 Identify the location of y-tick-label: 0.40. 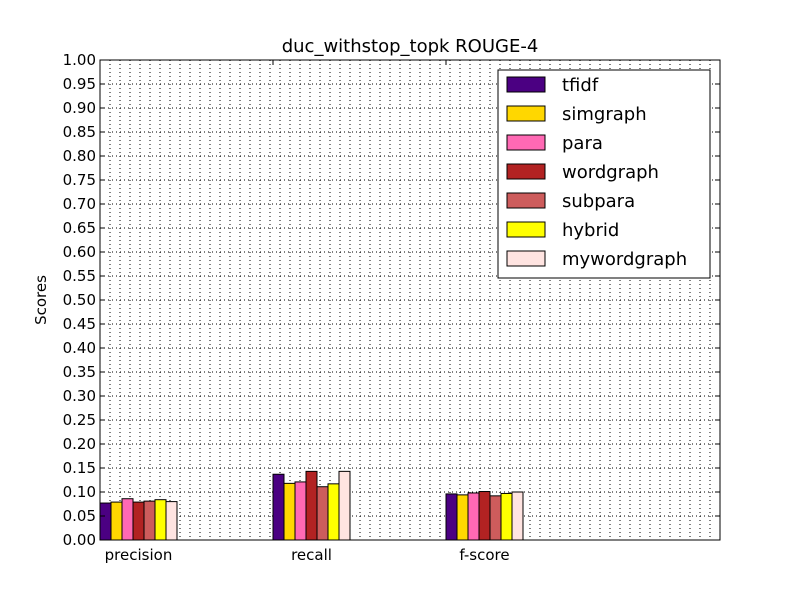
(79, 348).